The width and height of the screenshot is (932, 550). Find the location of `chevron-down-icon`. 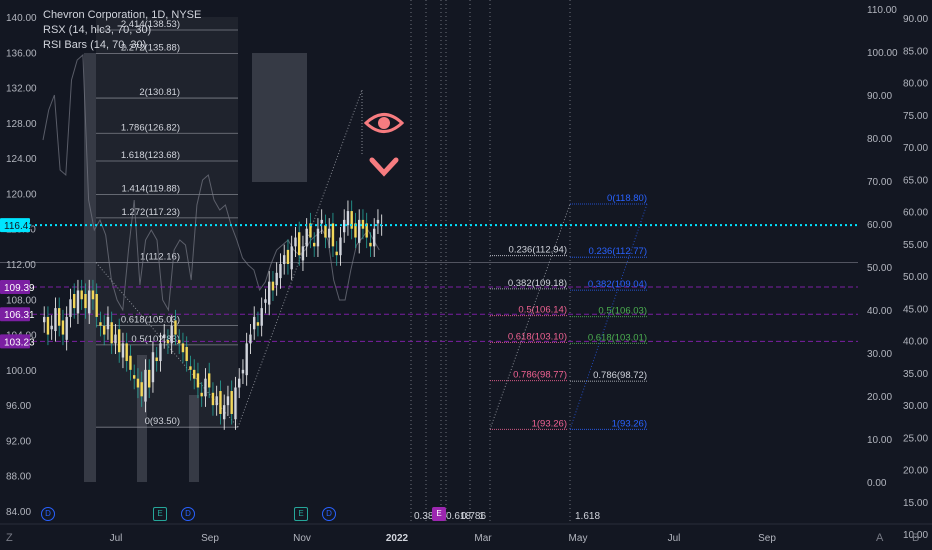

chevron-down-icon is located at coordinates (384, 169).